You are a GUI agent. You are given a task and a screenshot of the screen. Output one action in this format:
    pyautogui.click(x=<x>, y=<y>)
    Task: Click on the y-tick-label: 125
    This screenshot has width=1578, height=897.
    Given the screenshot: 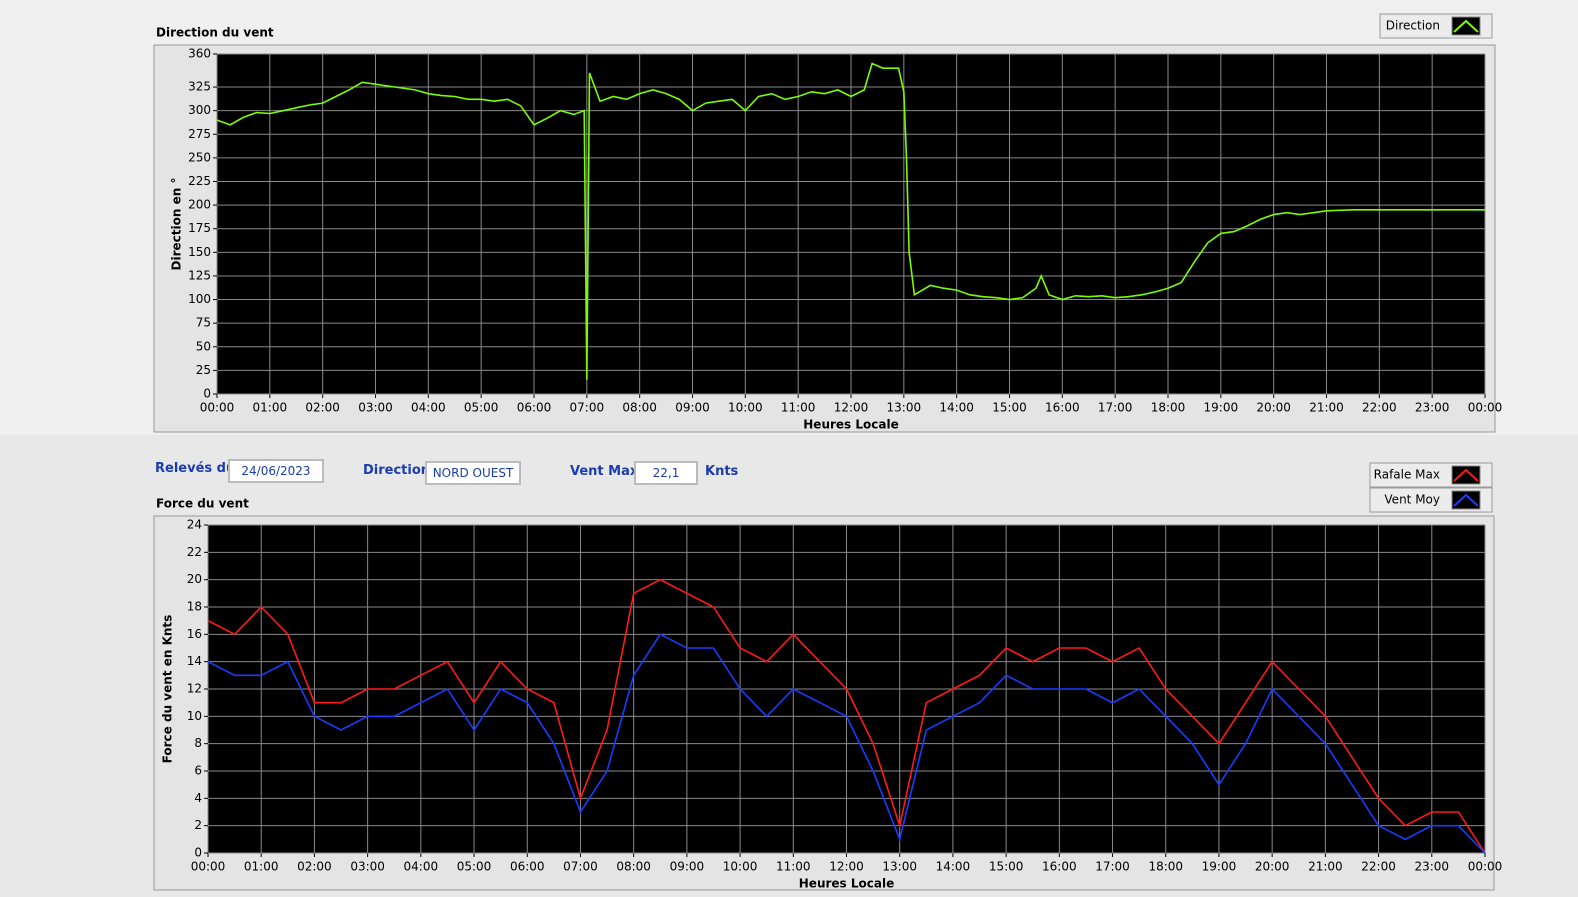 What is the action you would take?
    pyautogui.click(x=199, y=275)
    